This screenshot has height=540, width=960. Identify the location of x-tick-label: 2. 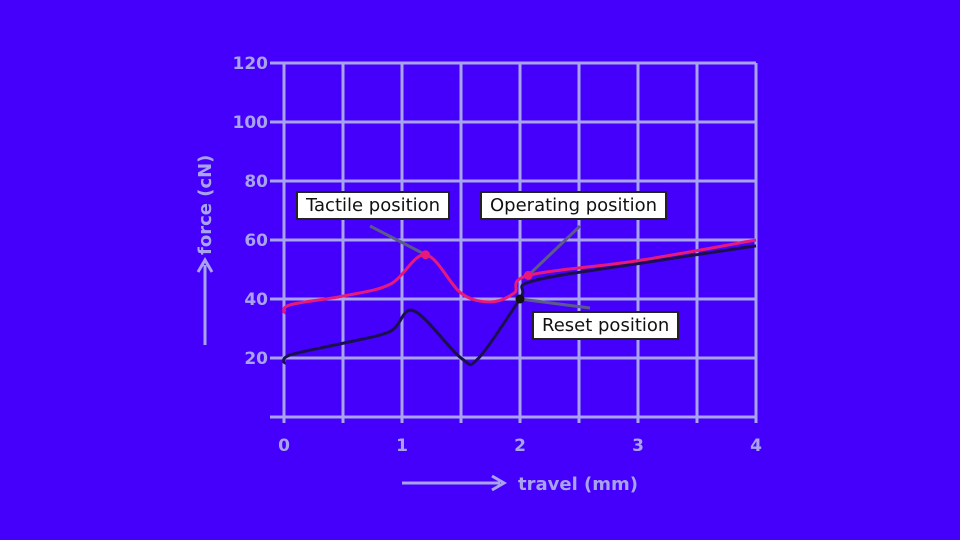
(520, 446).